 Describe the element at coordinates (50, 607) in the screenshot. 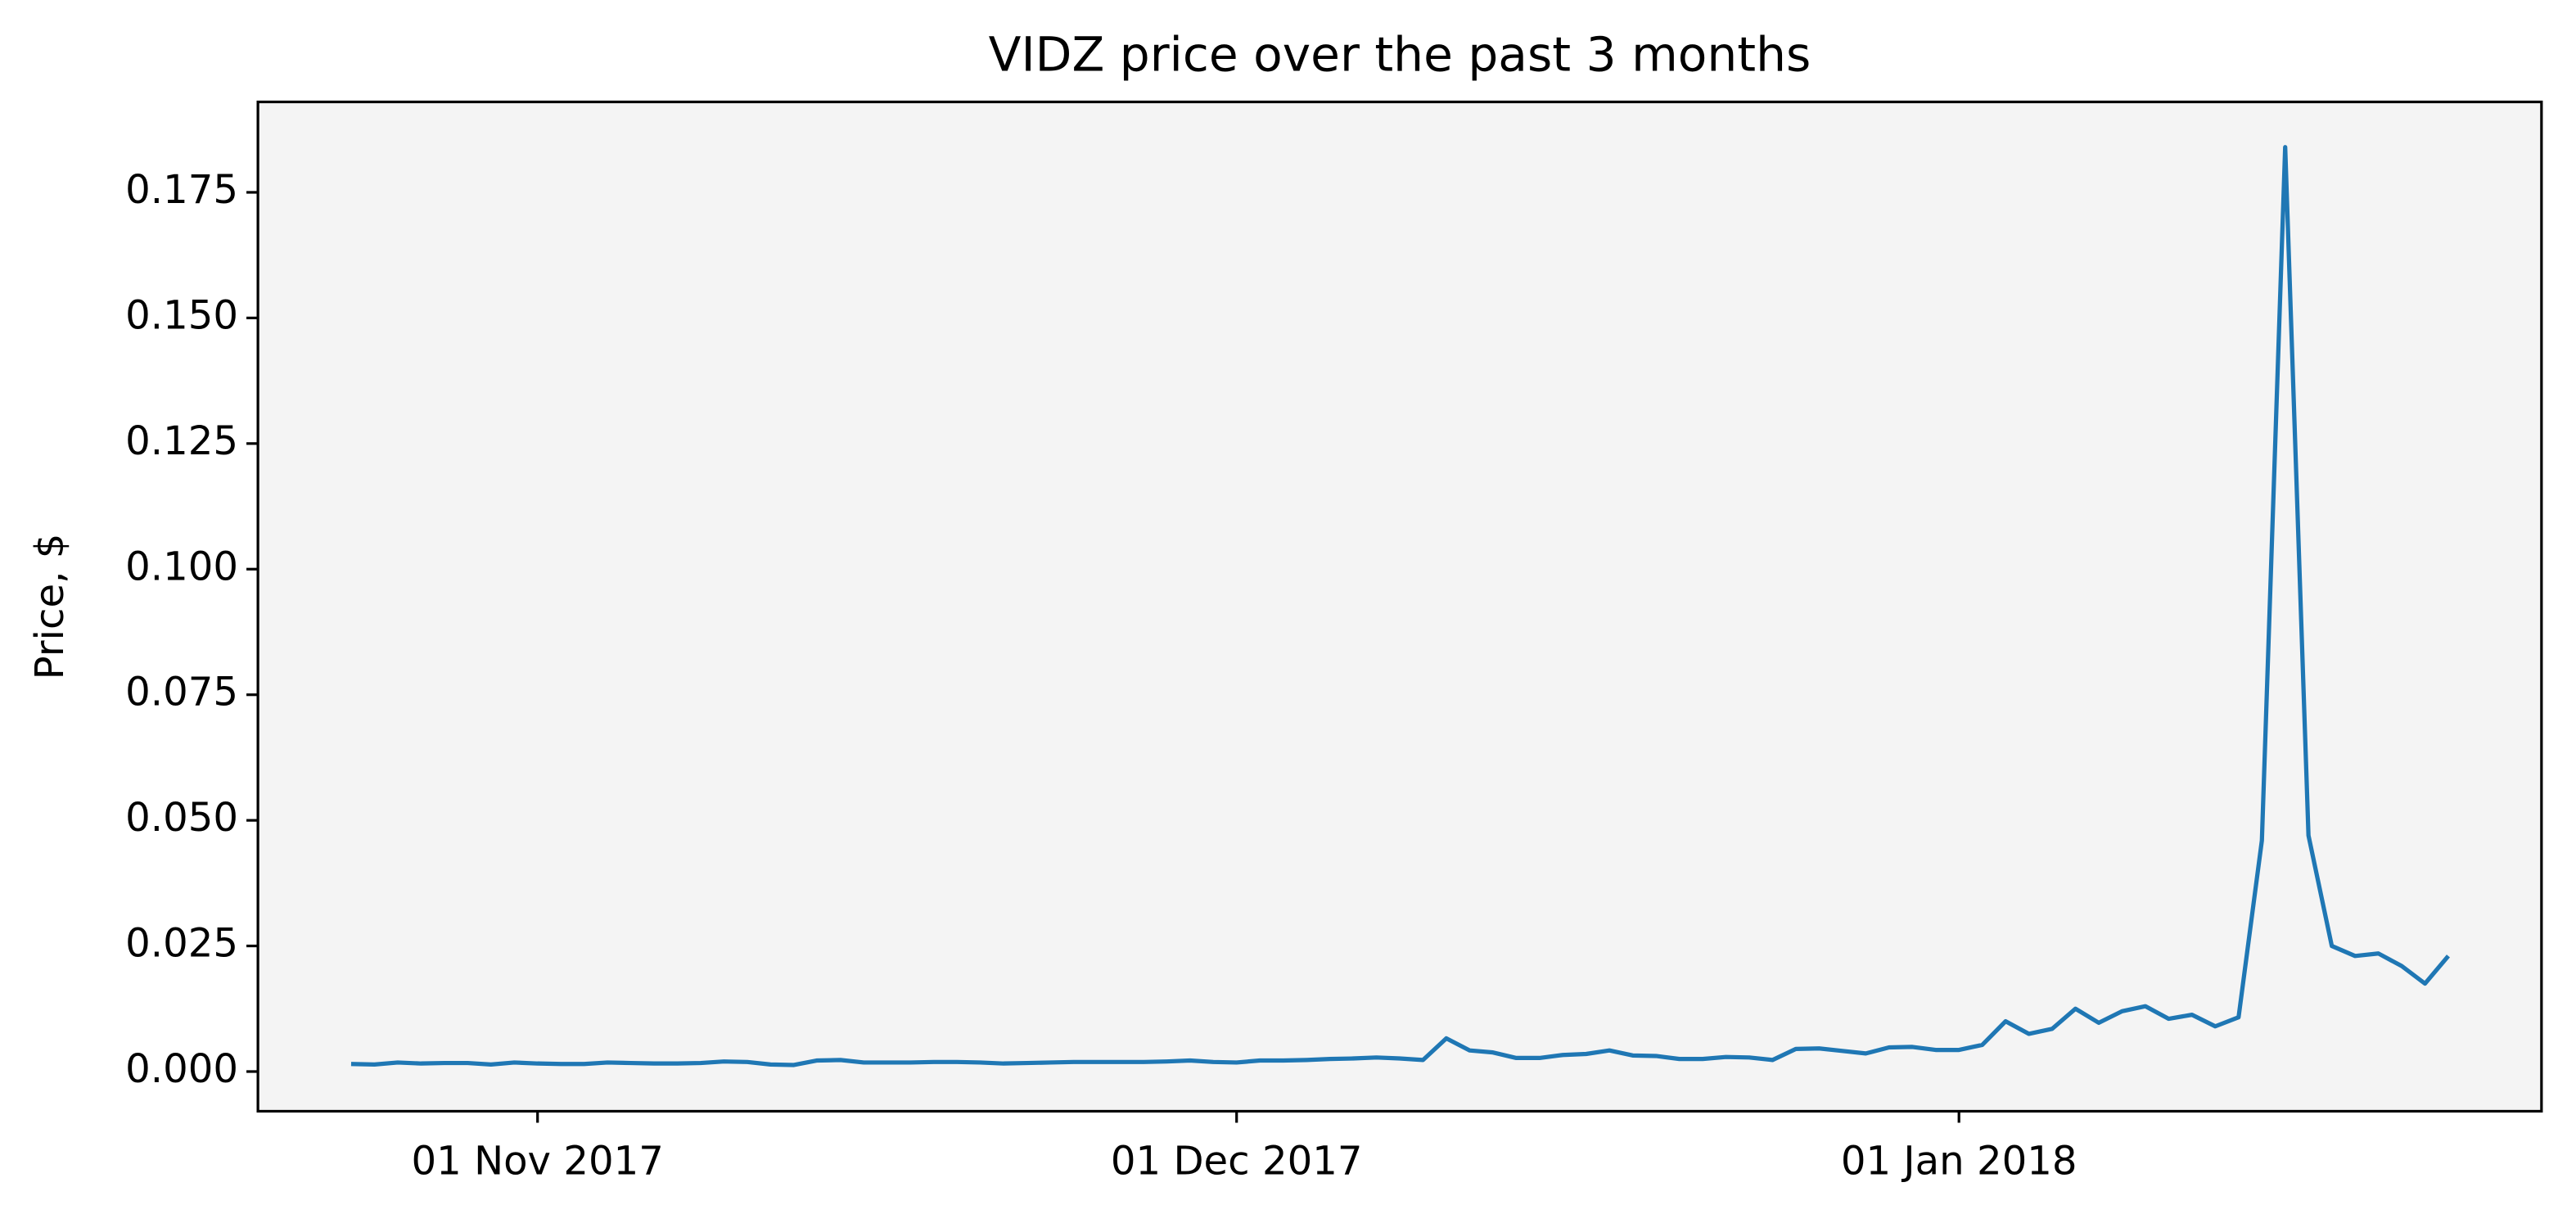

I see `y-axis-label: Price, $` at that location.